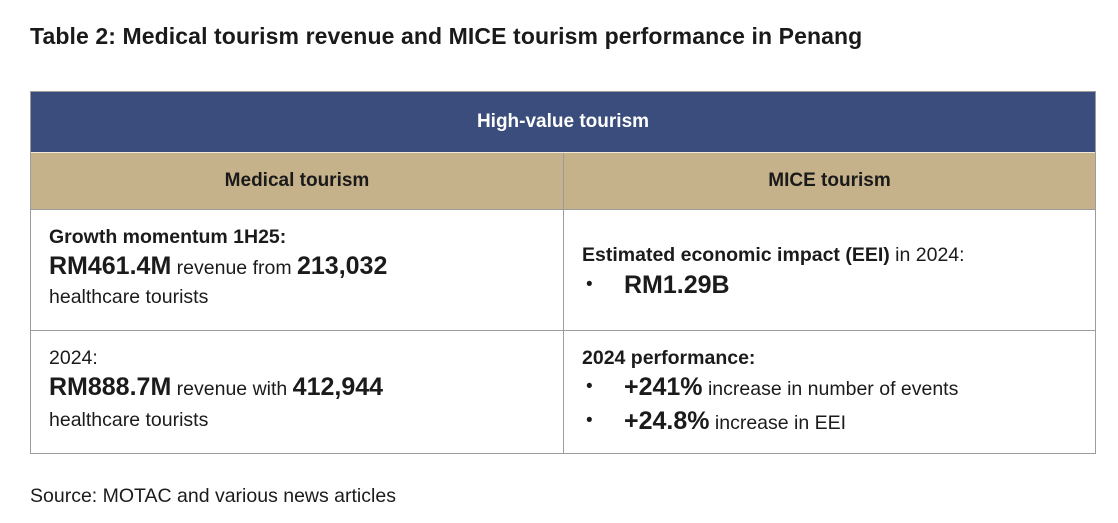 The height and width of the screenshot is (523, 1118). I want to click on column-header-medical: Medical tourism, so click(297, 181).